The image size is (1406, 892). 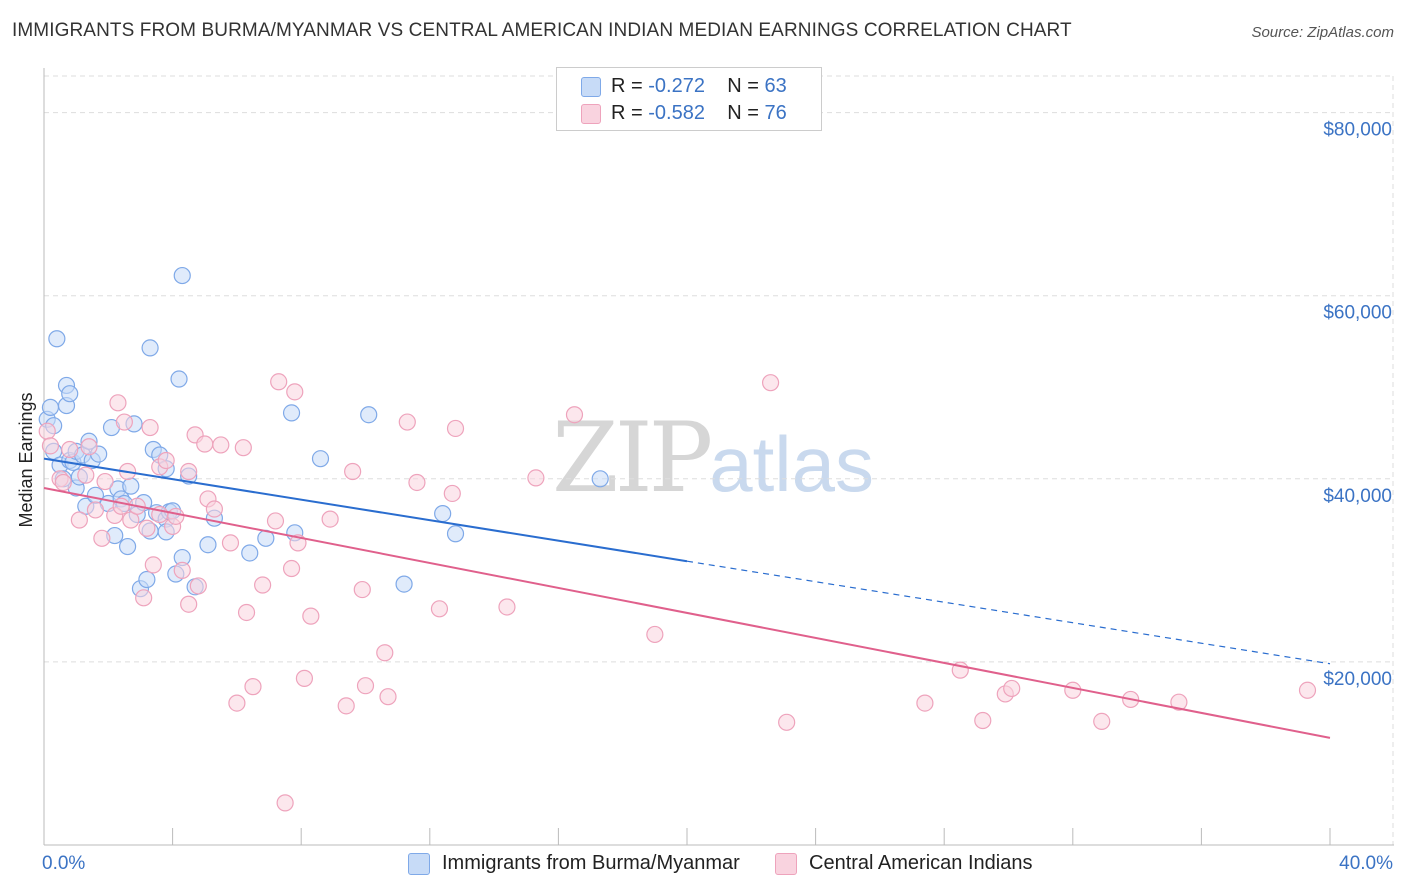 I want to click on x-tick-label: 0.0%, so click(x=63, y=863).